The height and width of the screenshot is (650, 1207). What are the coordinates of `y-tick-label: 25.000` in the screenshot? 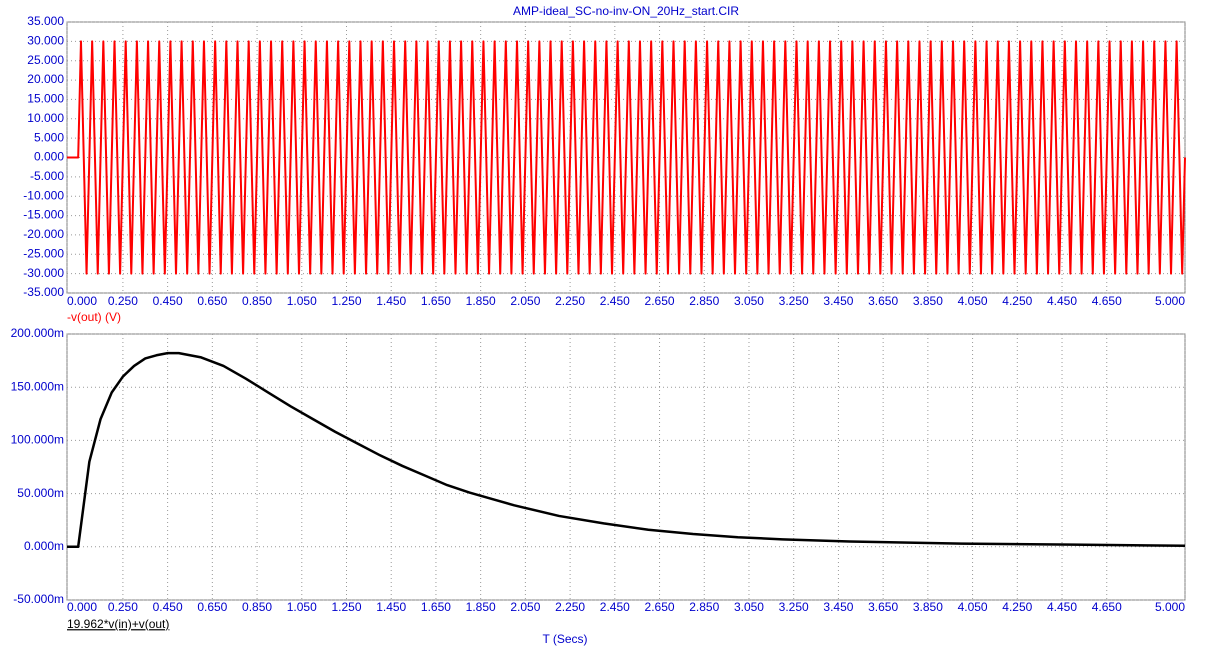 It's located at (45, 60).